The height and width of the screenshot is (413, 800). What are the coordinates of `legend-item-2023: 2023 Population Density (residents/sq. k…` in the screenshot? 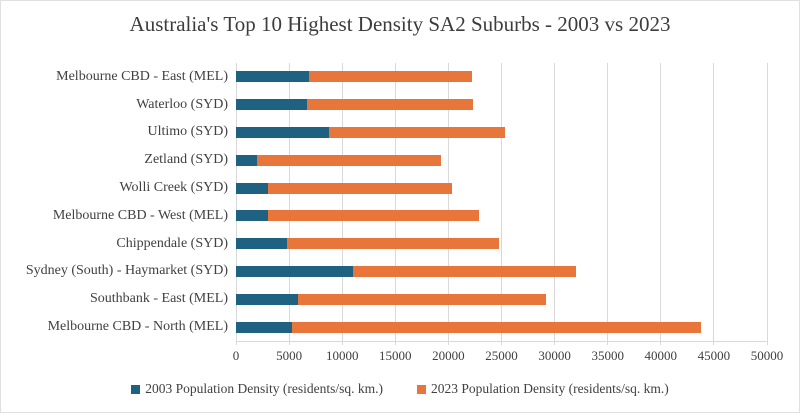 It's located at (543, 389).